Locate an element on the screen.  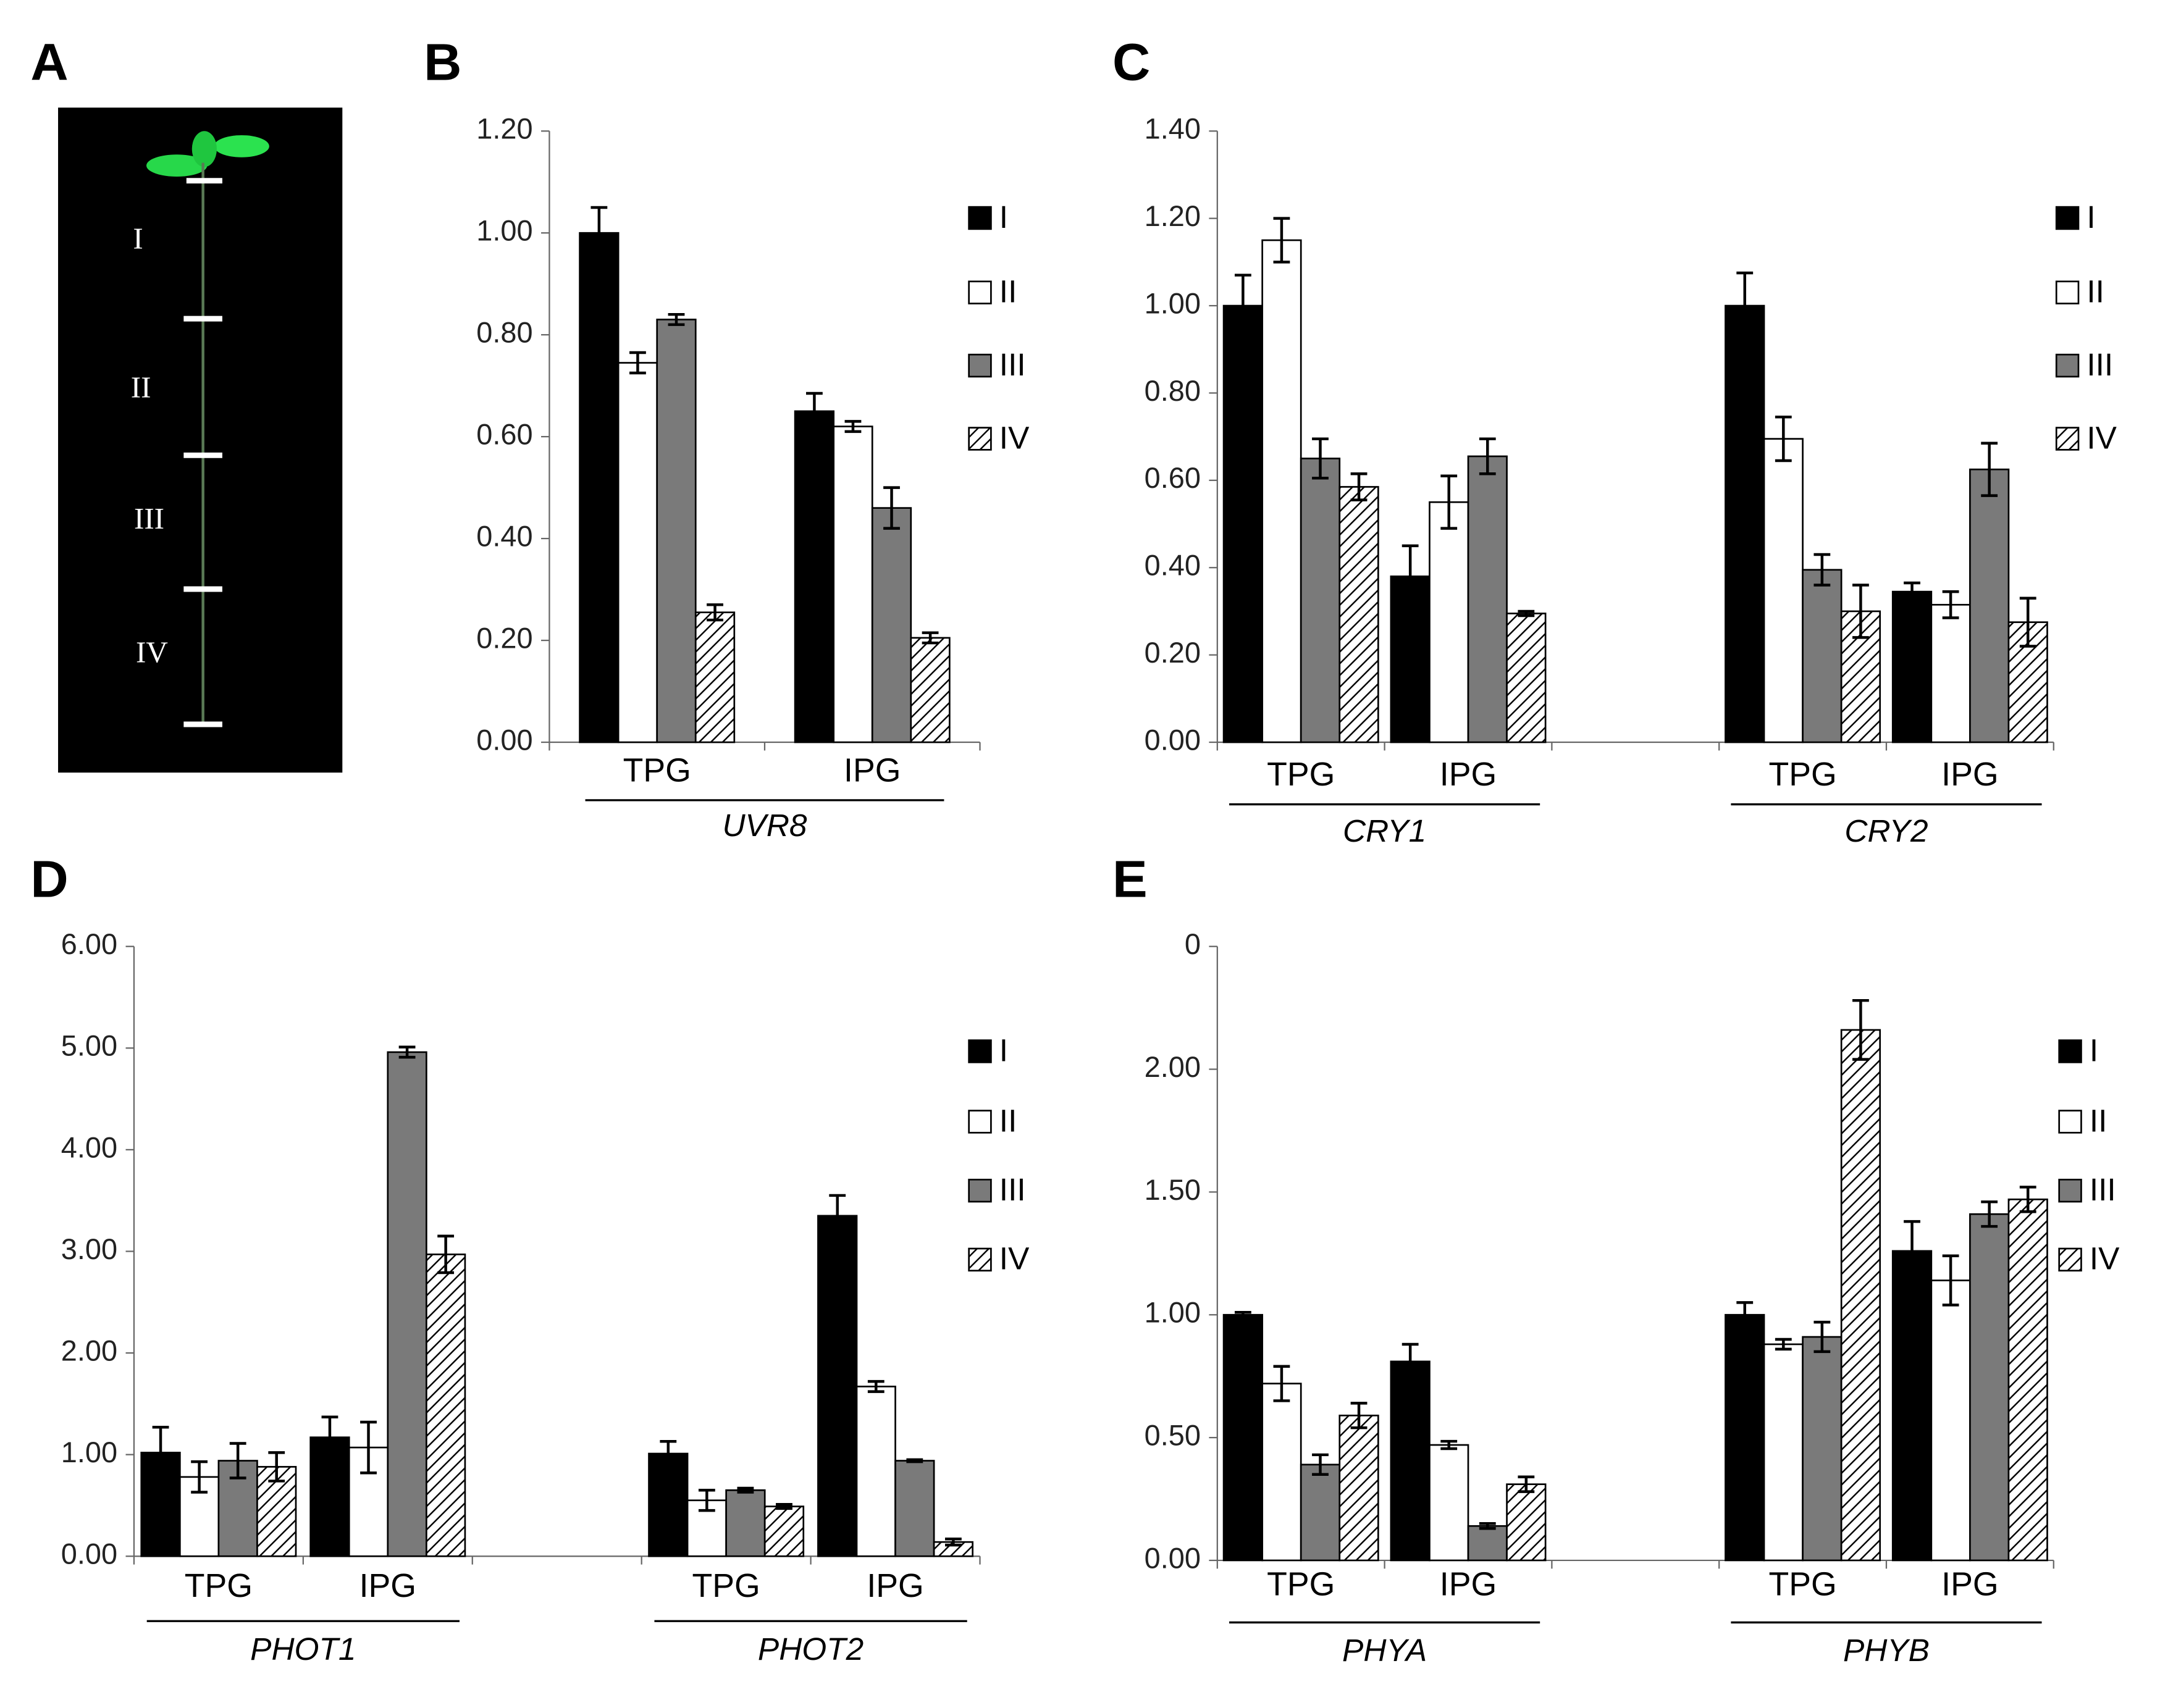
group-label: PHYA is located at coordinates (1385, 1650).